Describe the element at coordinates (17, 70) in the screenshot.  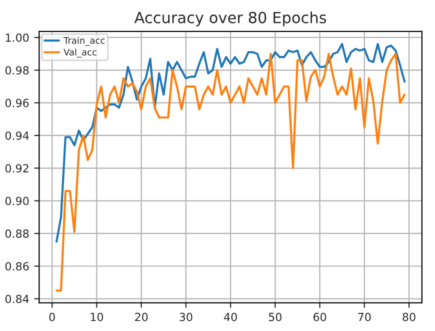
I see `y-tick-label: 0.98` at that location.